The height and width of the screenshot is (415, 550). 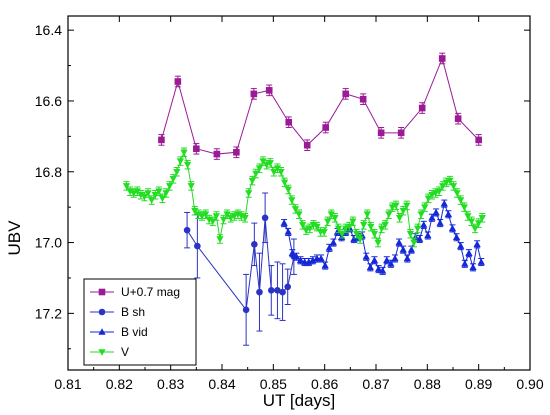 What do you see at coordinates (273, 384) in the screenshot?
I see `x-tick-label: 0.85` at bounding box center [273, 384].